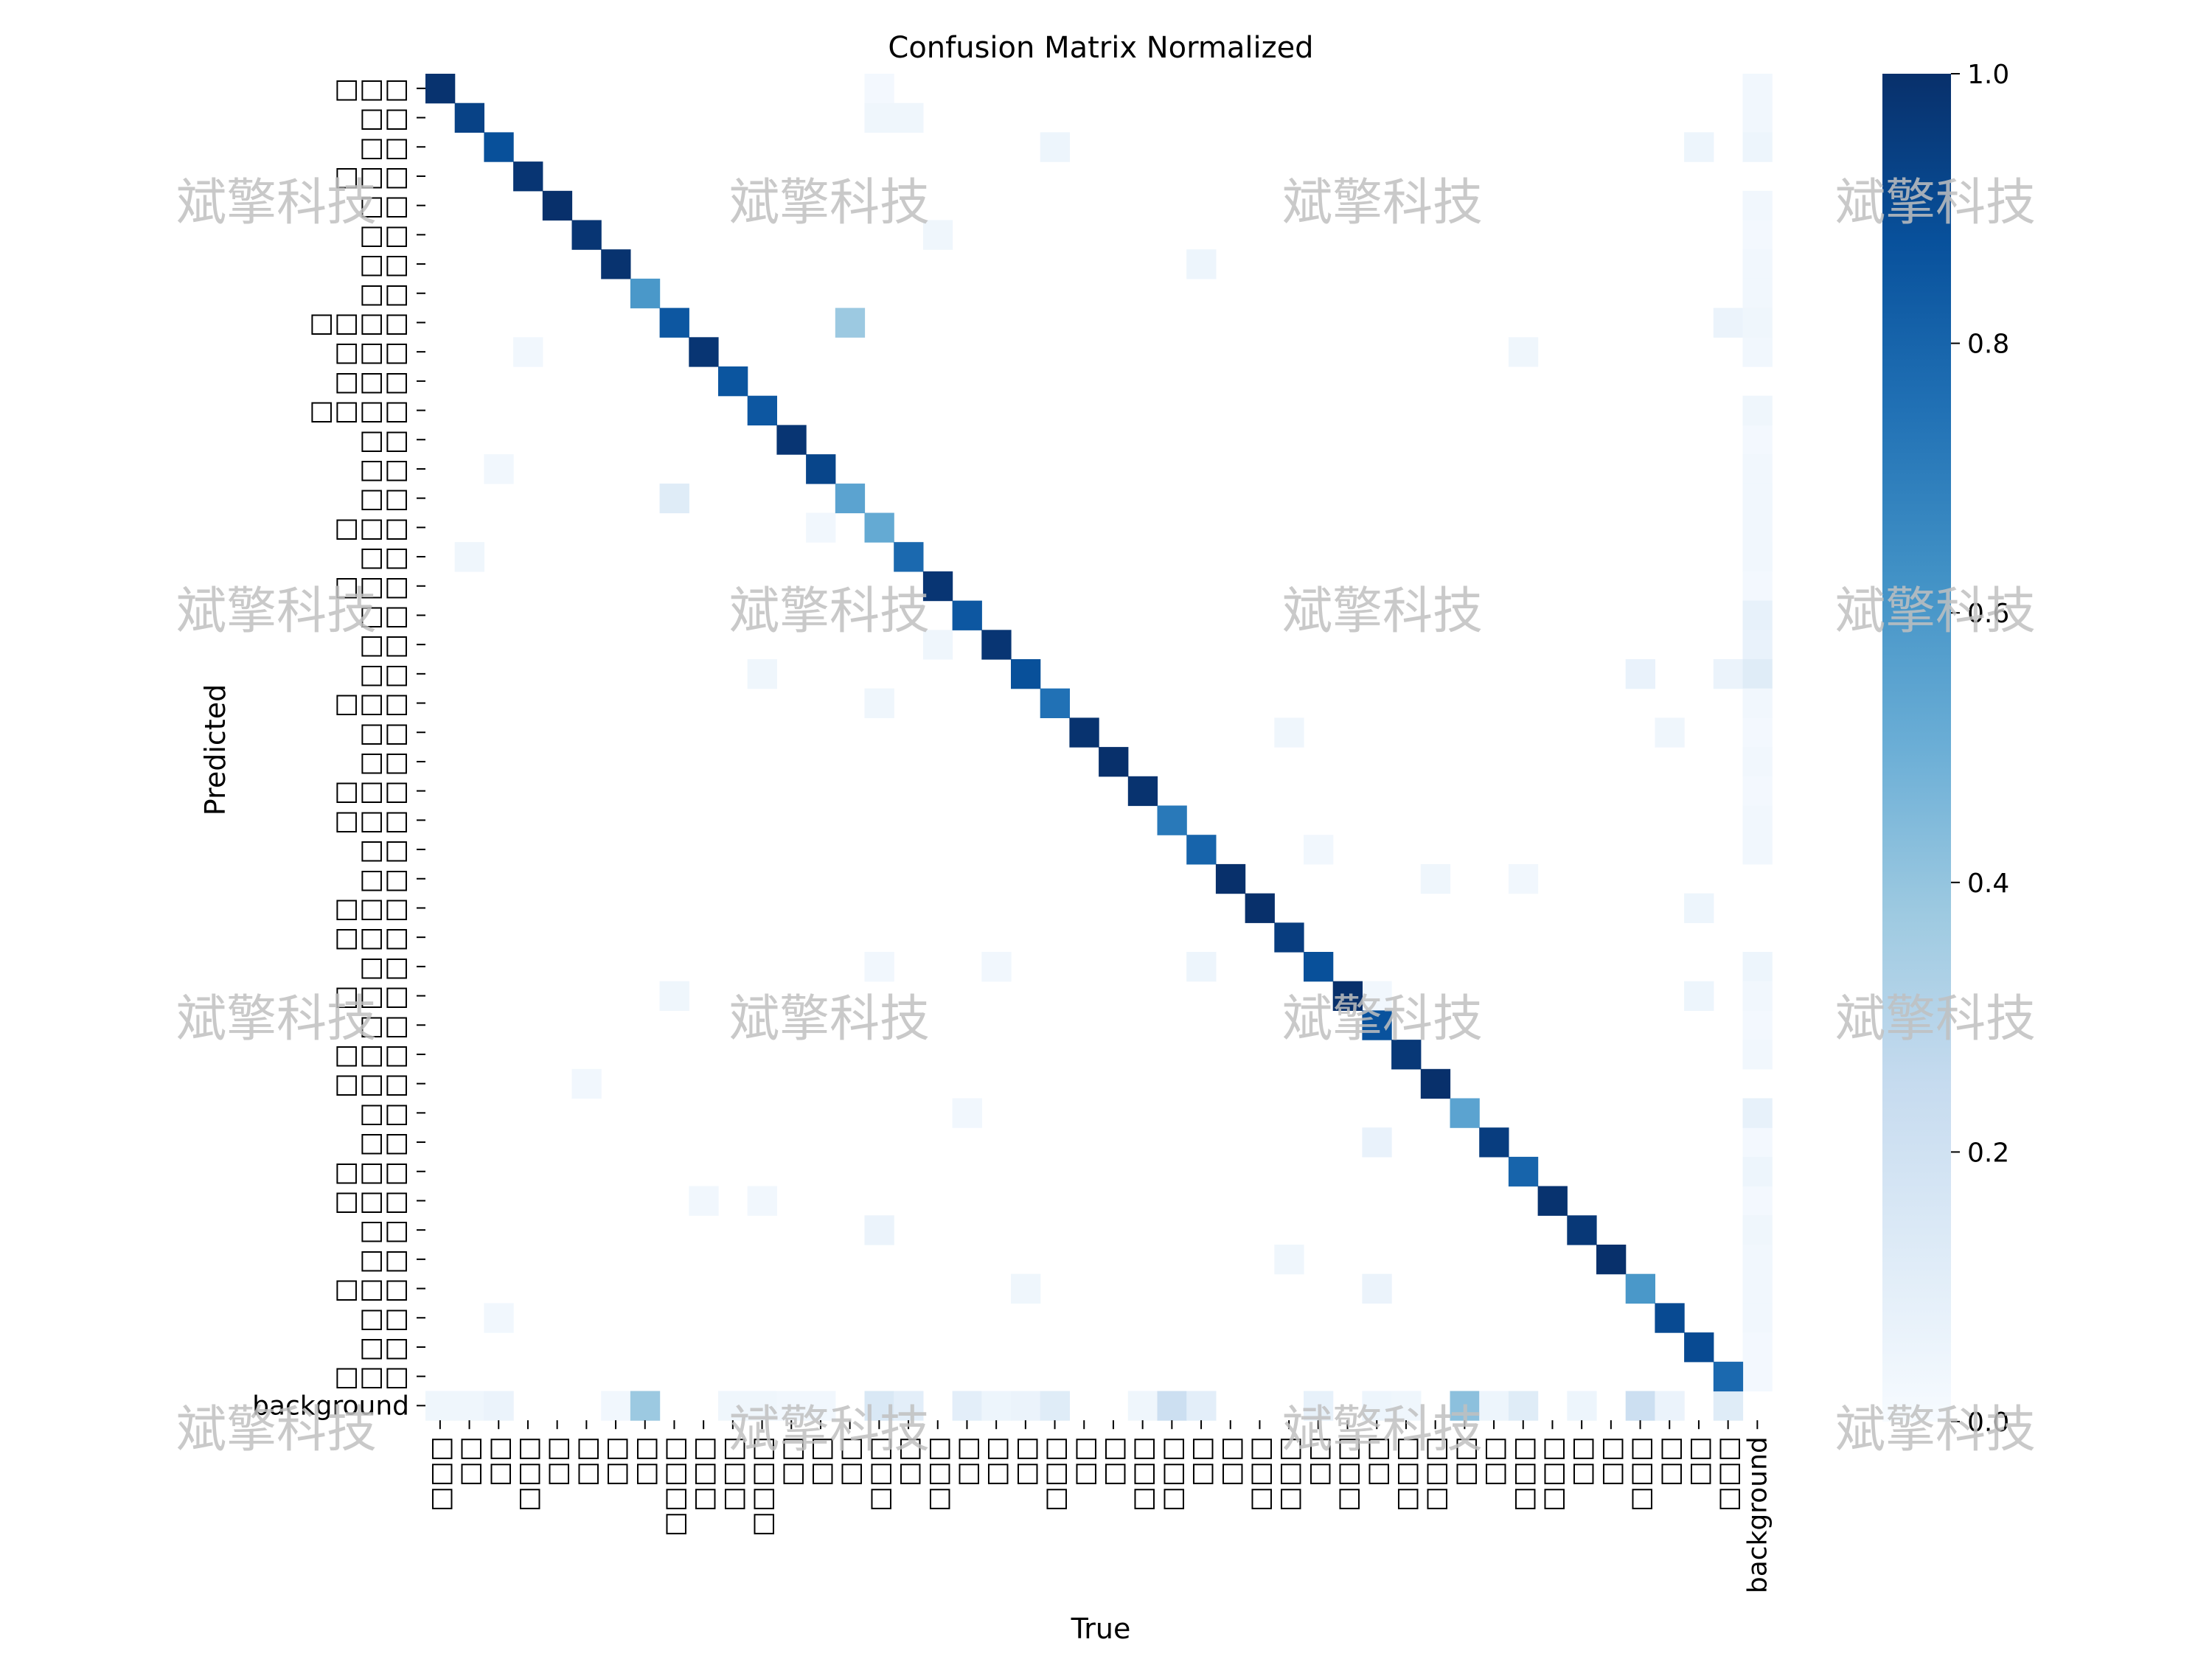 The image size is (2212, 1659). I want to click on colorbar, so click(1916, 748).